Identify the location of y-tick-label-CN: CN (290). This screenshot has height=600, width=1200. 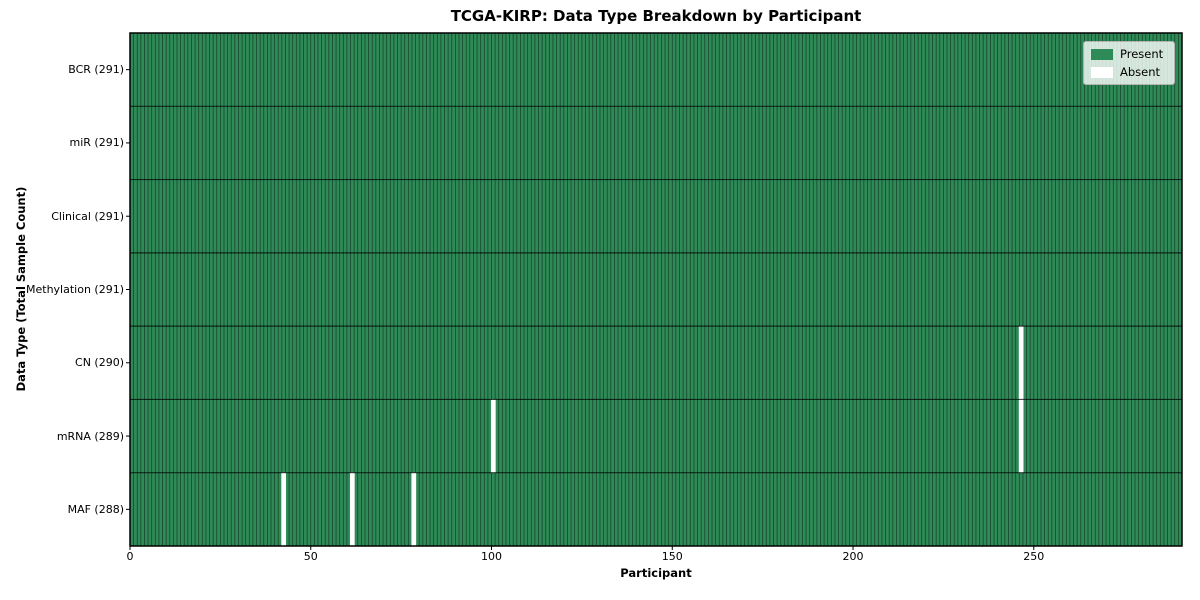
(99, 363).